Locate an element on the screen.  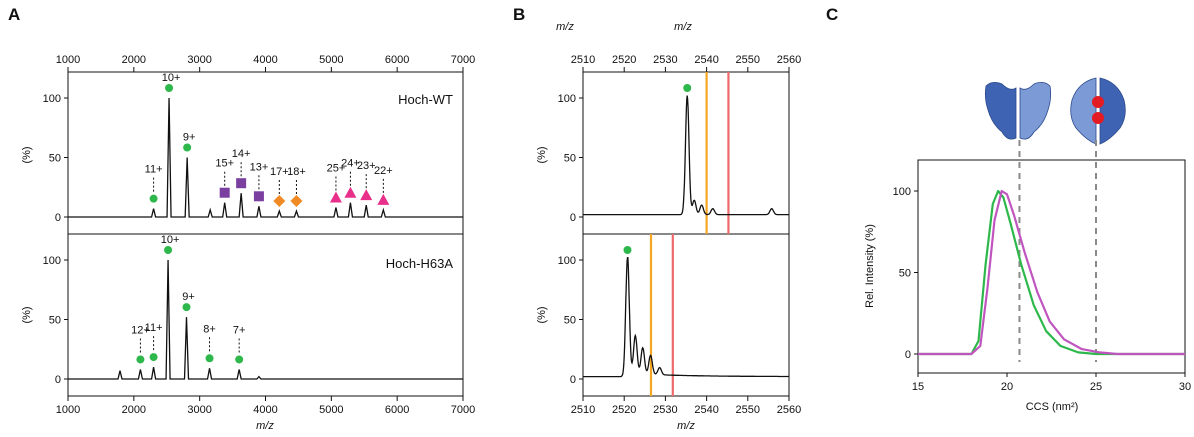
panel-b-bottom-frame is located at coordinates (686, 315).